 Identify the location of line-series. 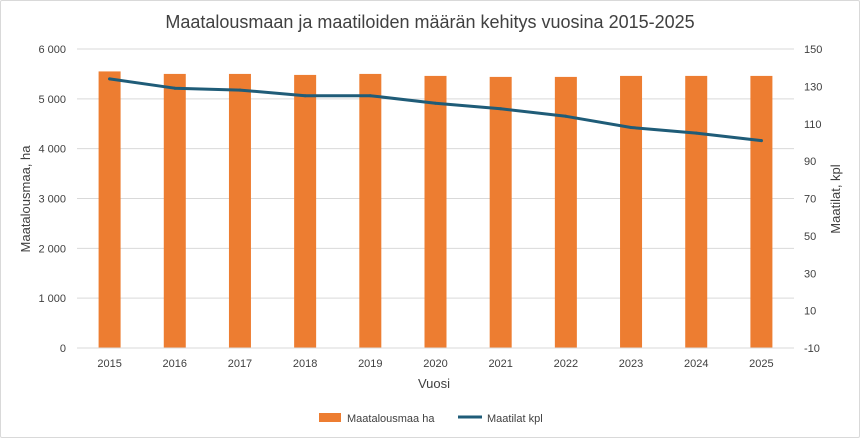
(435, 110).